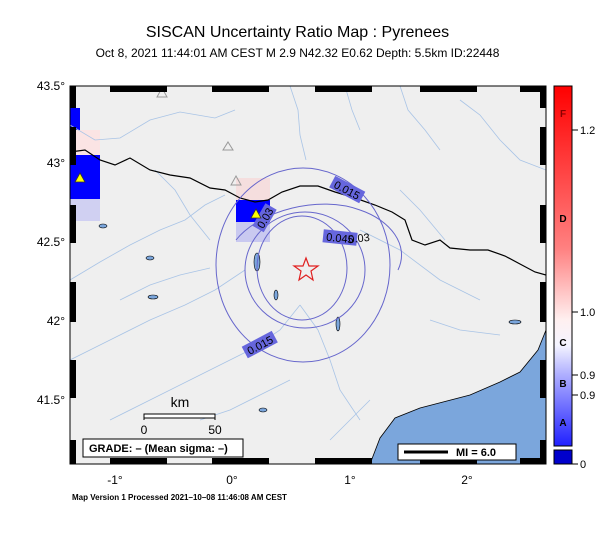 This screenshot has width=595, height=538. I want to click on scale-label: 0, so click(144, 430).